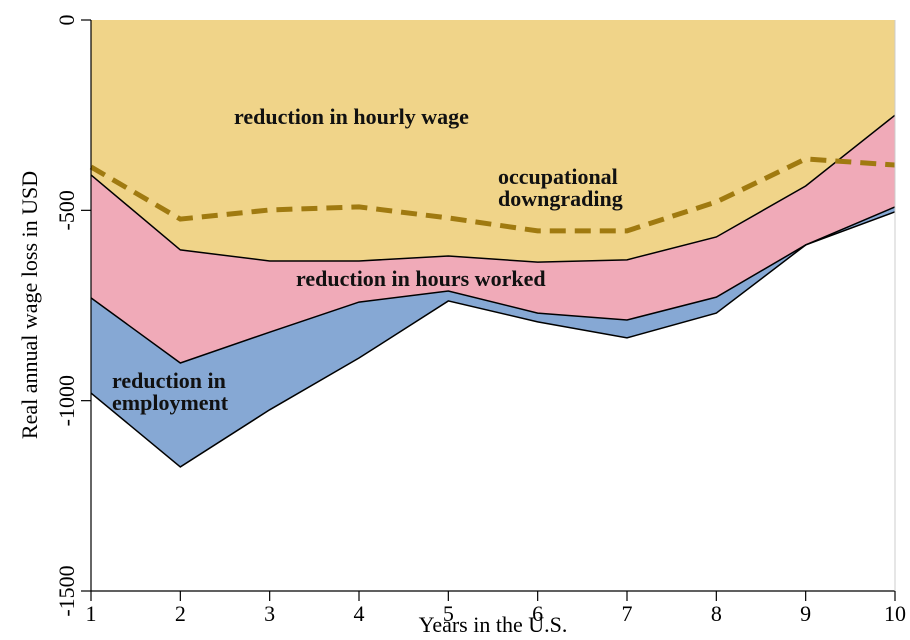  I want to click on y-tick-label: -500, so click(66, 210).